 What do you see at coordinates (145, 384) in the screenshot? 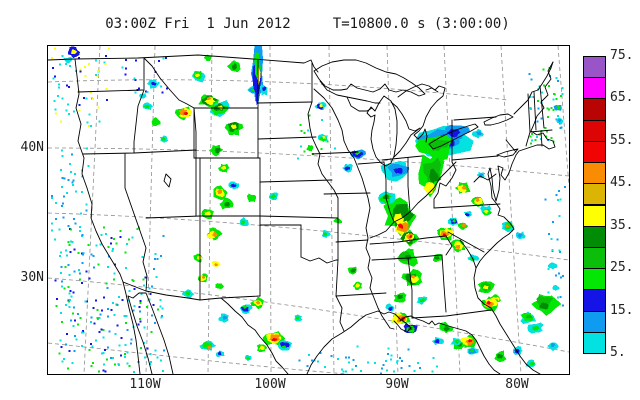
I see `lon-tick-label: 110W` at bounding box center [145, 384].